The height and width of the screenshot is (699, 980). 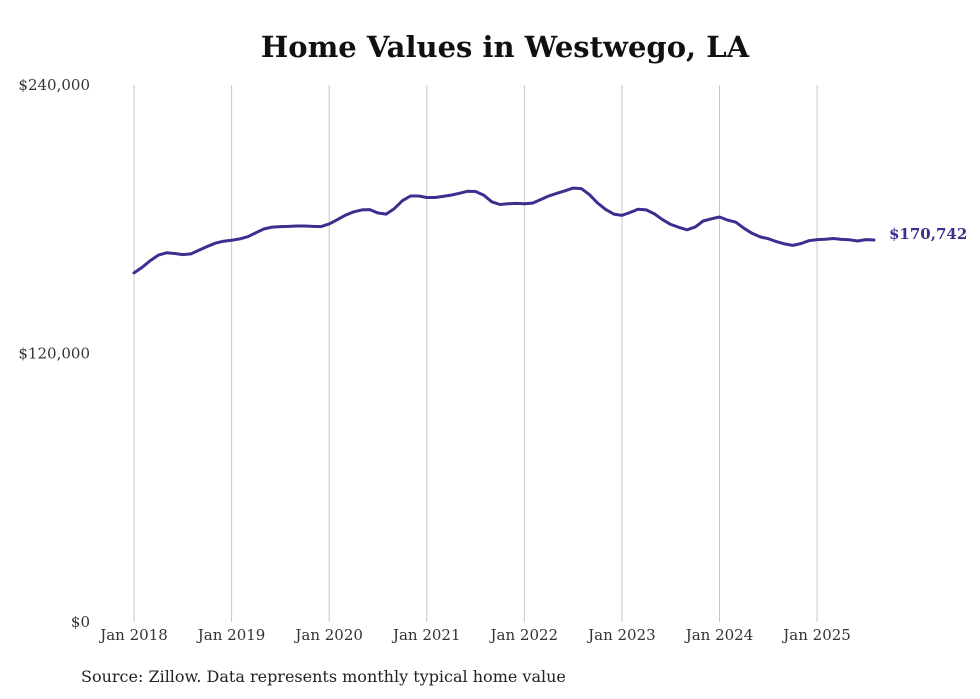 I want to click on x-tick-label: Jan 2020, so click(x=328, y=635).